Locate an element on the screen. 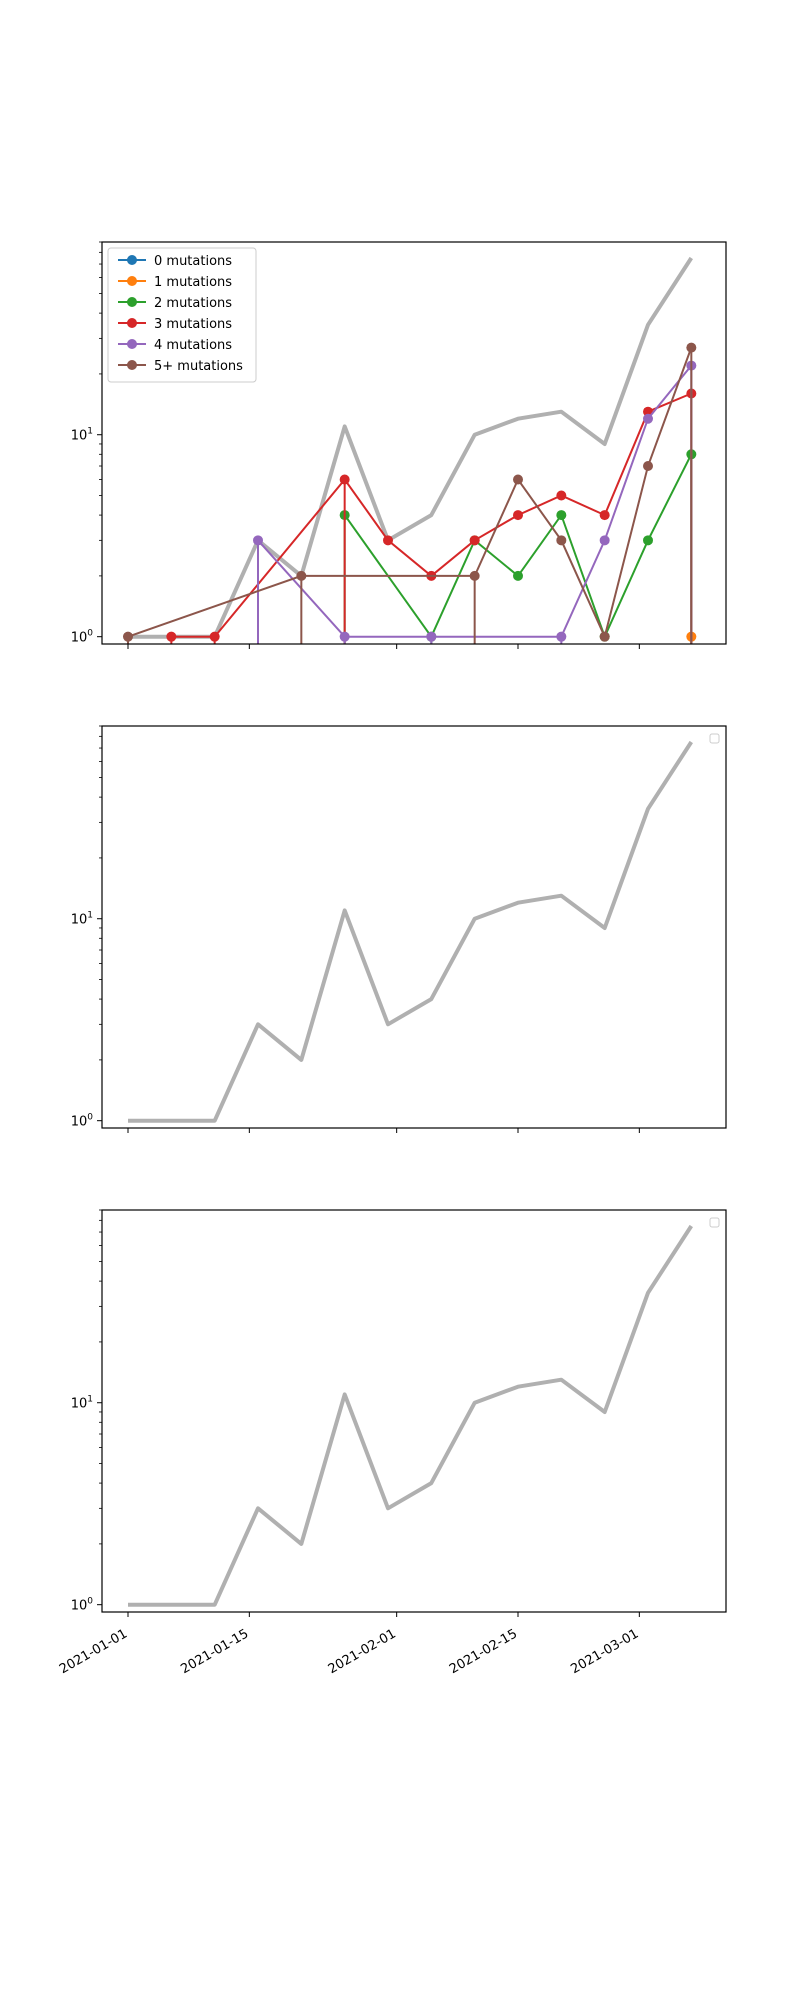 This screenshot has width=800, height=2000. legend-label: 2 mutations is located at coordinates (193, 303).